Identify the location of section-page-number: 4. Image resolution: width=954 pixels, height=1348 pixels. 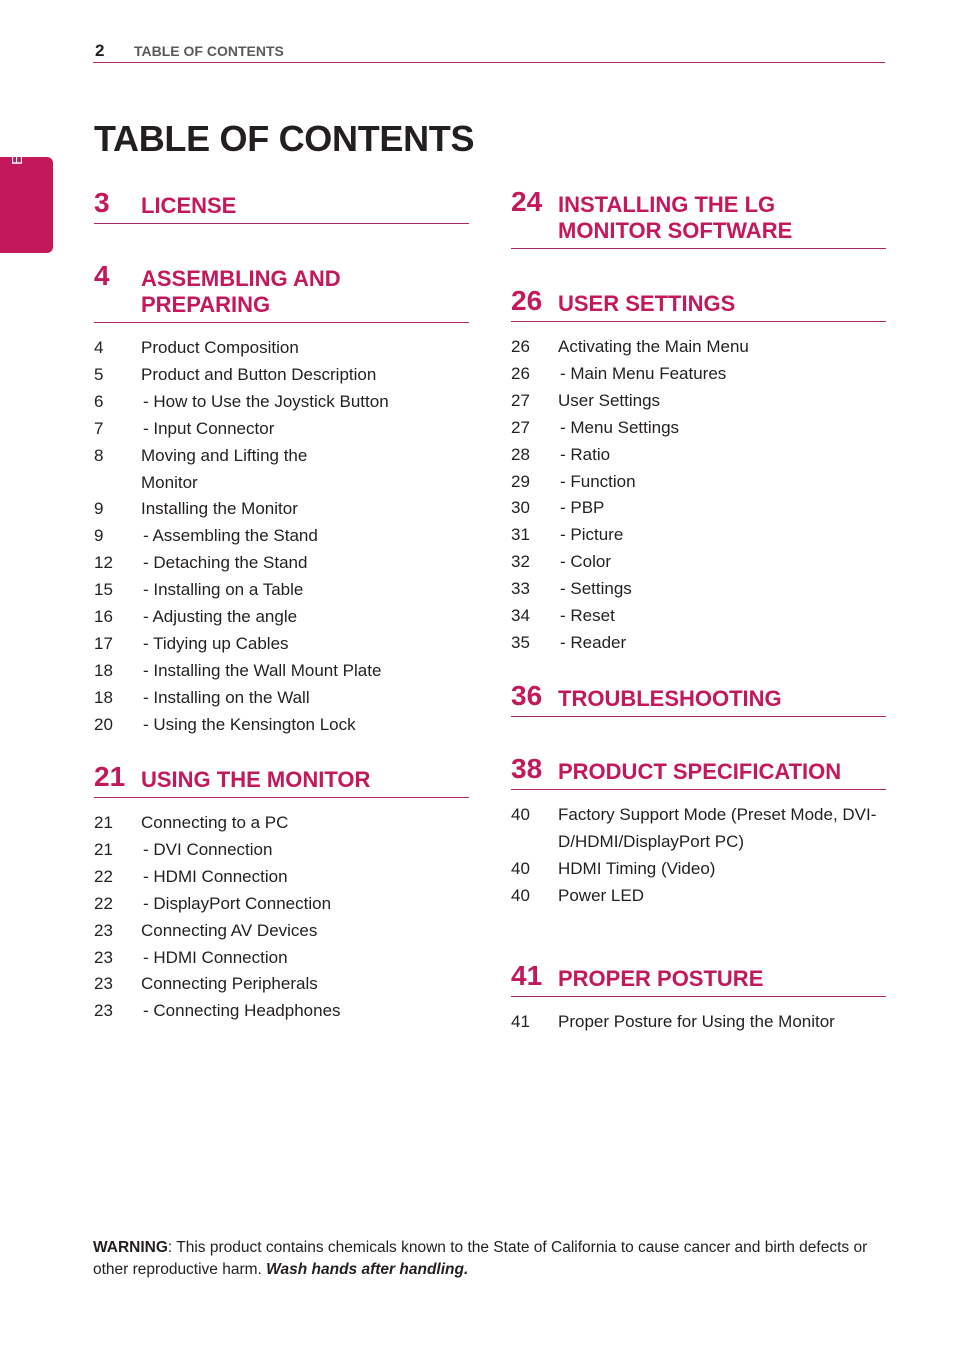
(102, 275).